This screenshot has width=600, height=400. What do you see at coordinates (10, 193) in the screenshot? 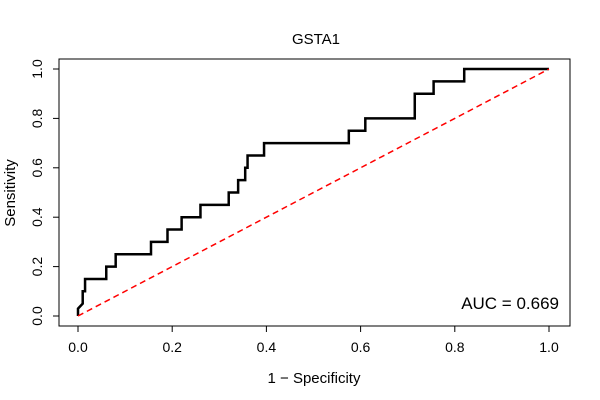
I see `y-axis-label: Sensitivity` at bounding box center [10, 193].